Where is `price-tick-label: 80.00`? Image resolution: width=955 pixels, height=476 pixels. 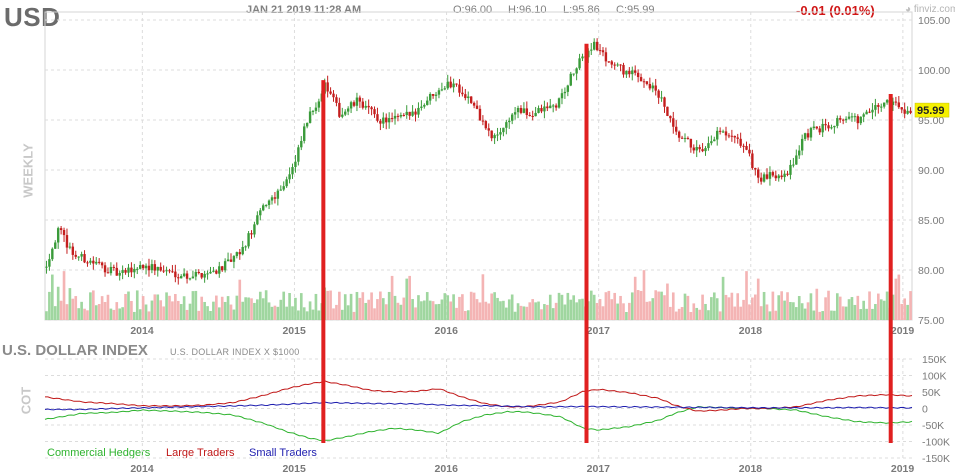 price-tick-label: 80.00 is located at coordinates (931, 271).